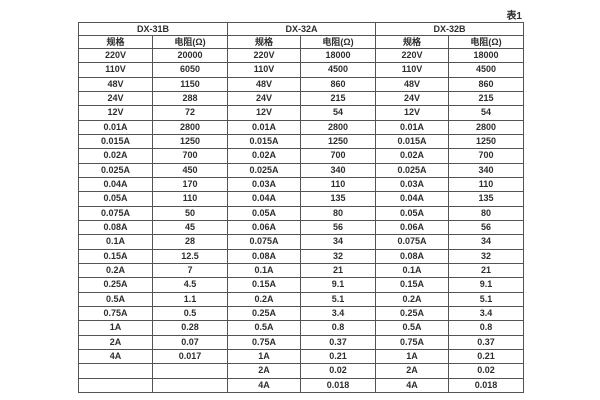  Describe the element at coordinates (190, 70) in the screenshot. I see `table-cell: 6050` at that location.